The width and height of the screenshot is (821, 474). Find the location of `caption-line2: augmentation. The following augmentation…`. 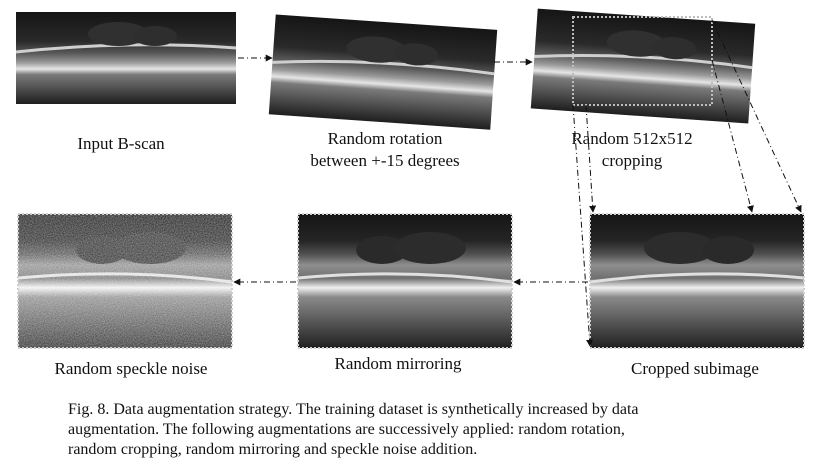

caption-line2: augmentation. The following augmentation… is located at coordinates (346, 429).